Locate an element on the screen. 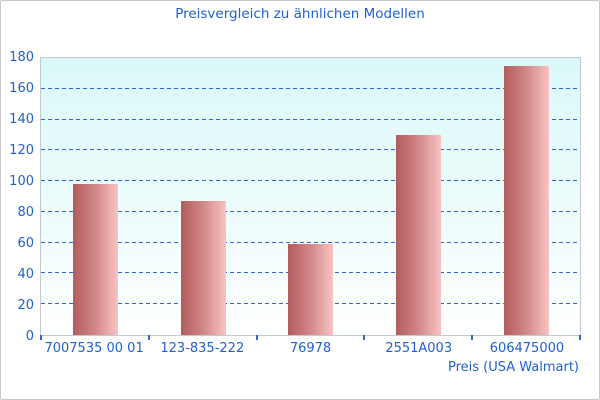 Image resolution: width=600 pixels, height=400 pixels. y-axis-label: 120 is located at coordinates (21, 150).